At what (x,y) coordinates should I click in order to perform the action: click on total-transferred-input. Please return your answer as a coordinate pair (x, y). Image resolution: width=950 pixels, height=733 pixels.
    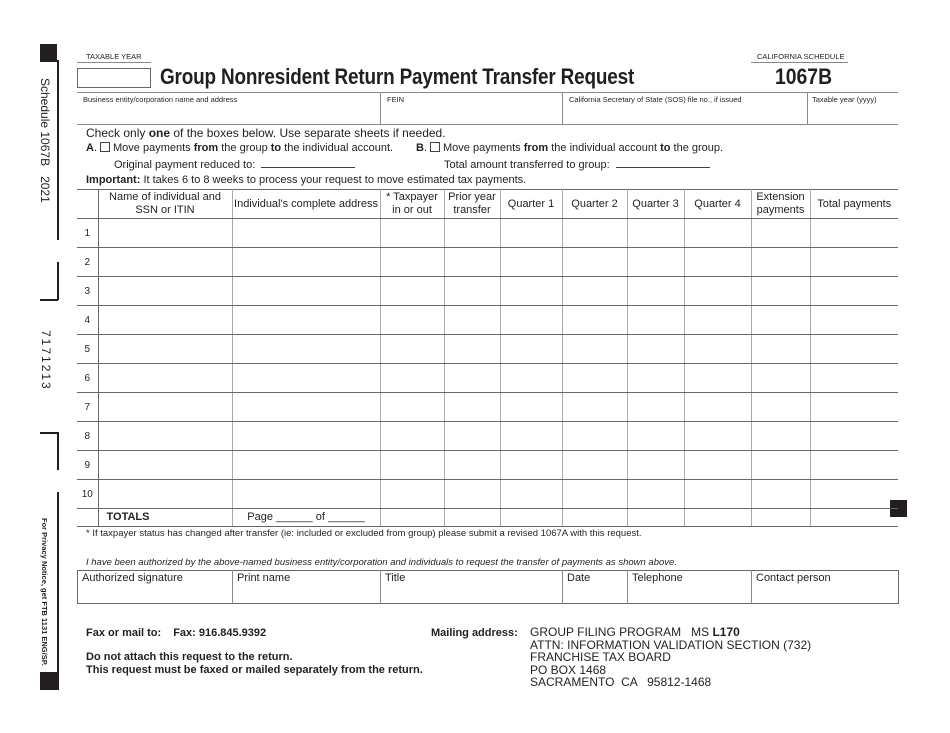
    Looking at the image, I should click on (662, 162).